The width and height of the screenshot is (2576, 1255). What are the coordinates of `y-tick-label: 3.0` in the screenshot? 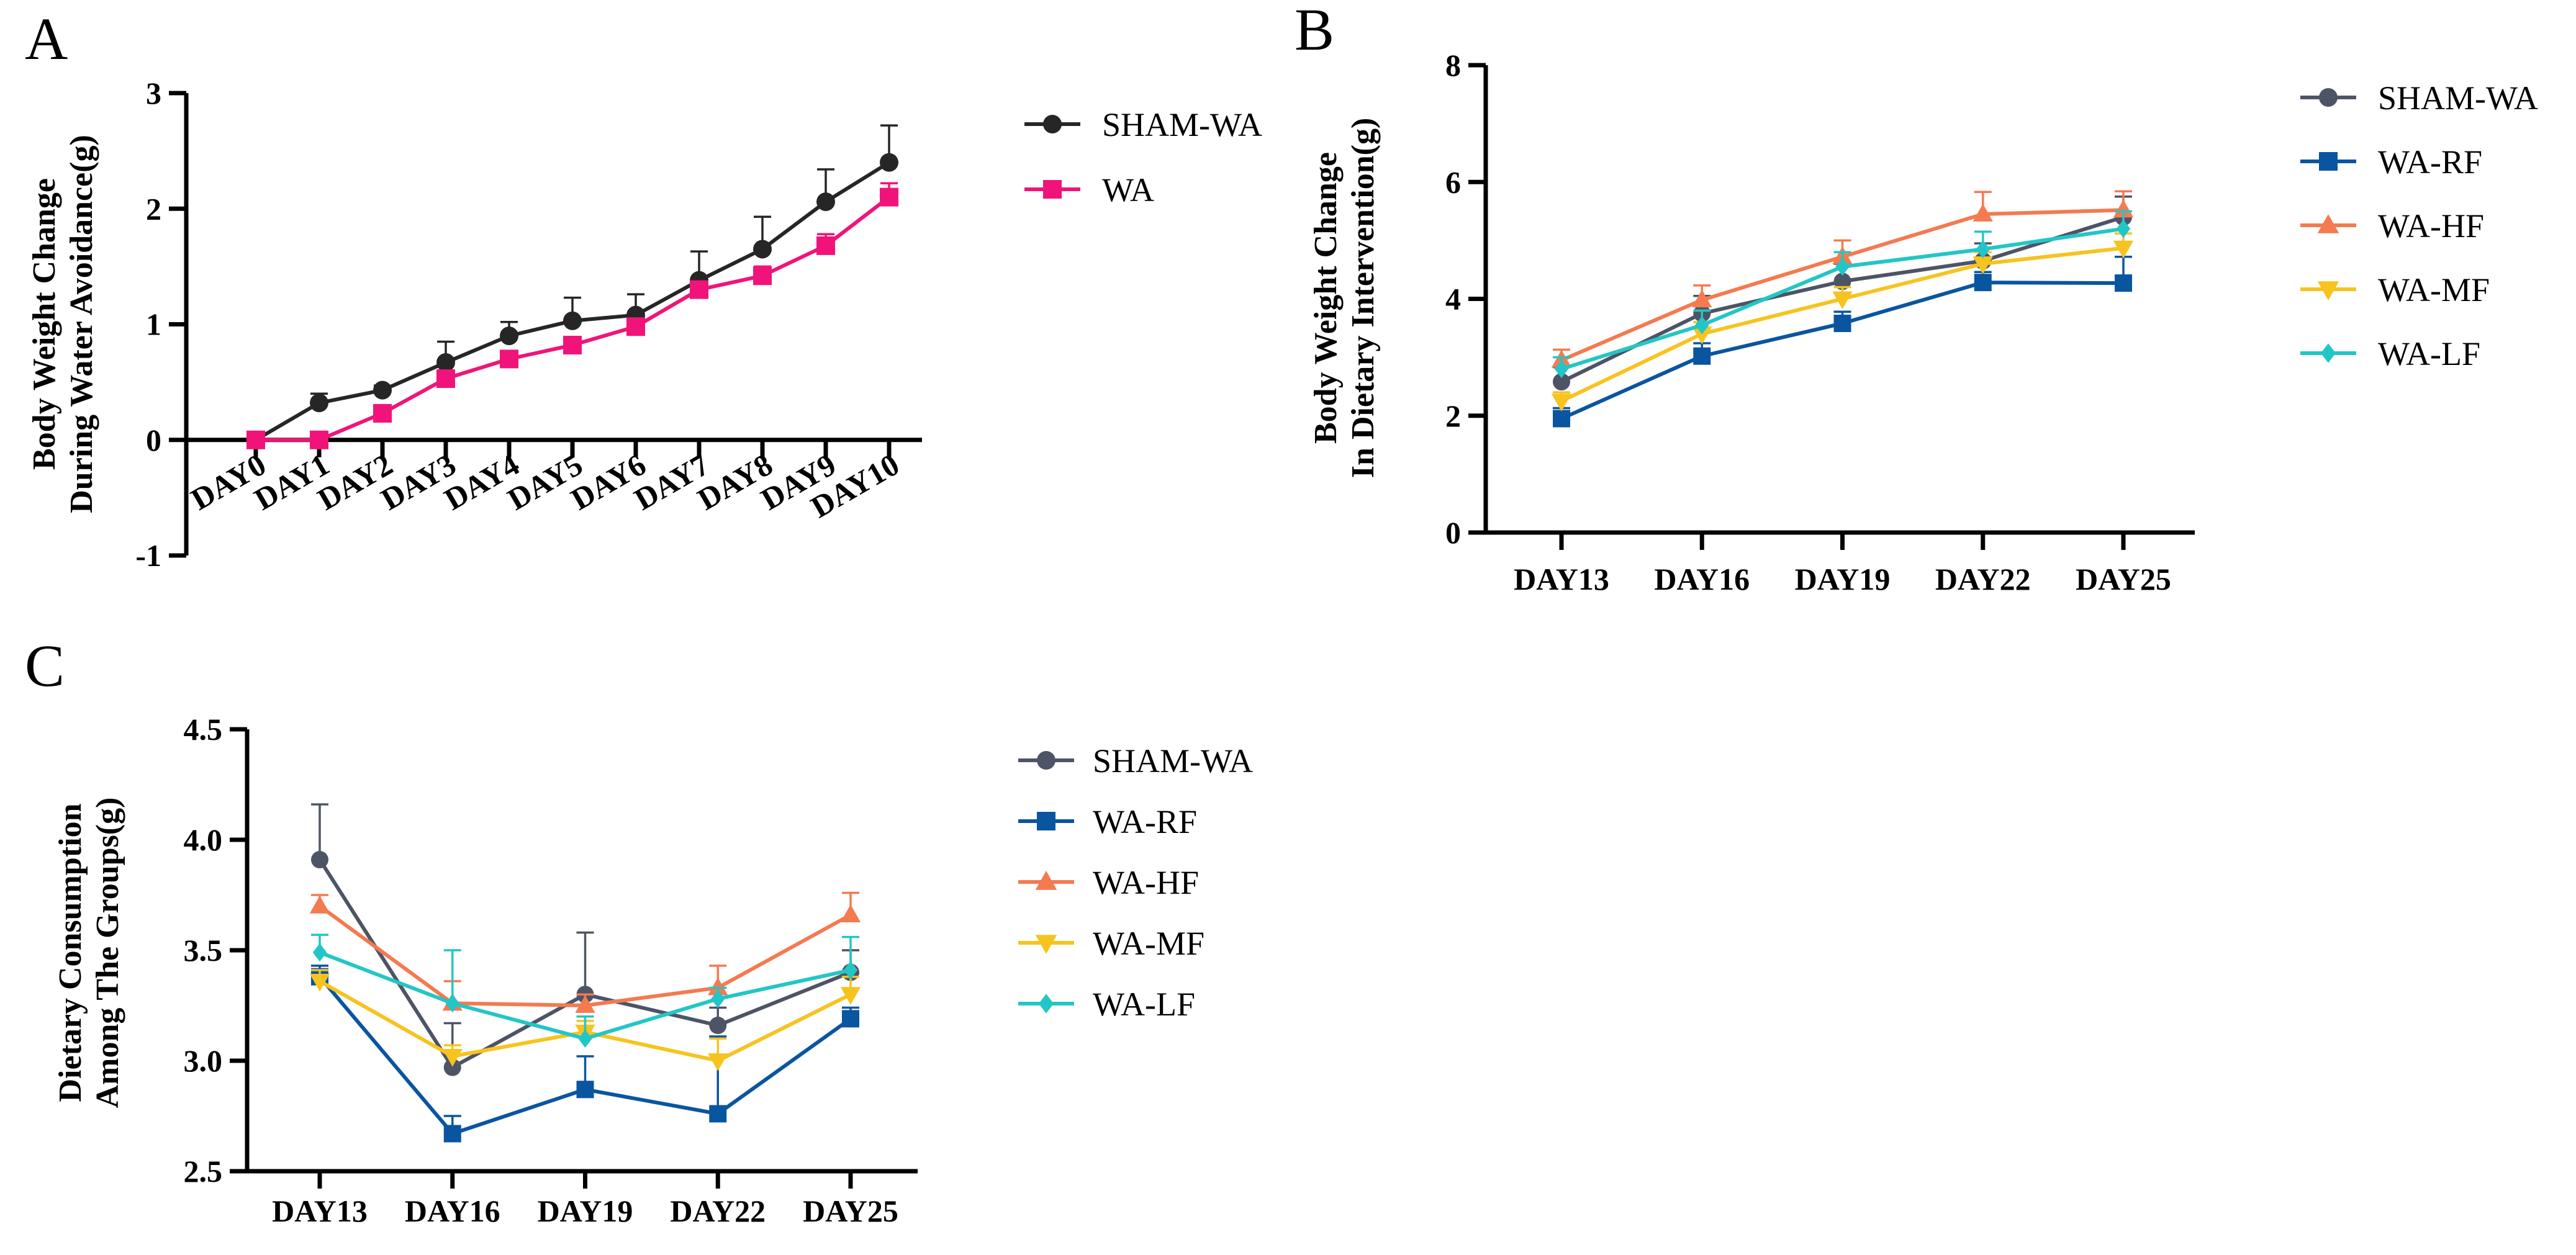 It's located at (203, 1060).